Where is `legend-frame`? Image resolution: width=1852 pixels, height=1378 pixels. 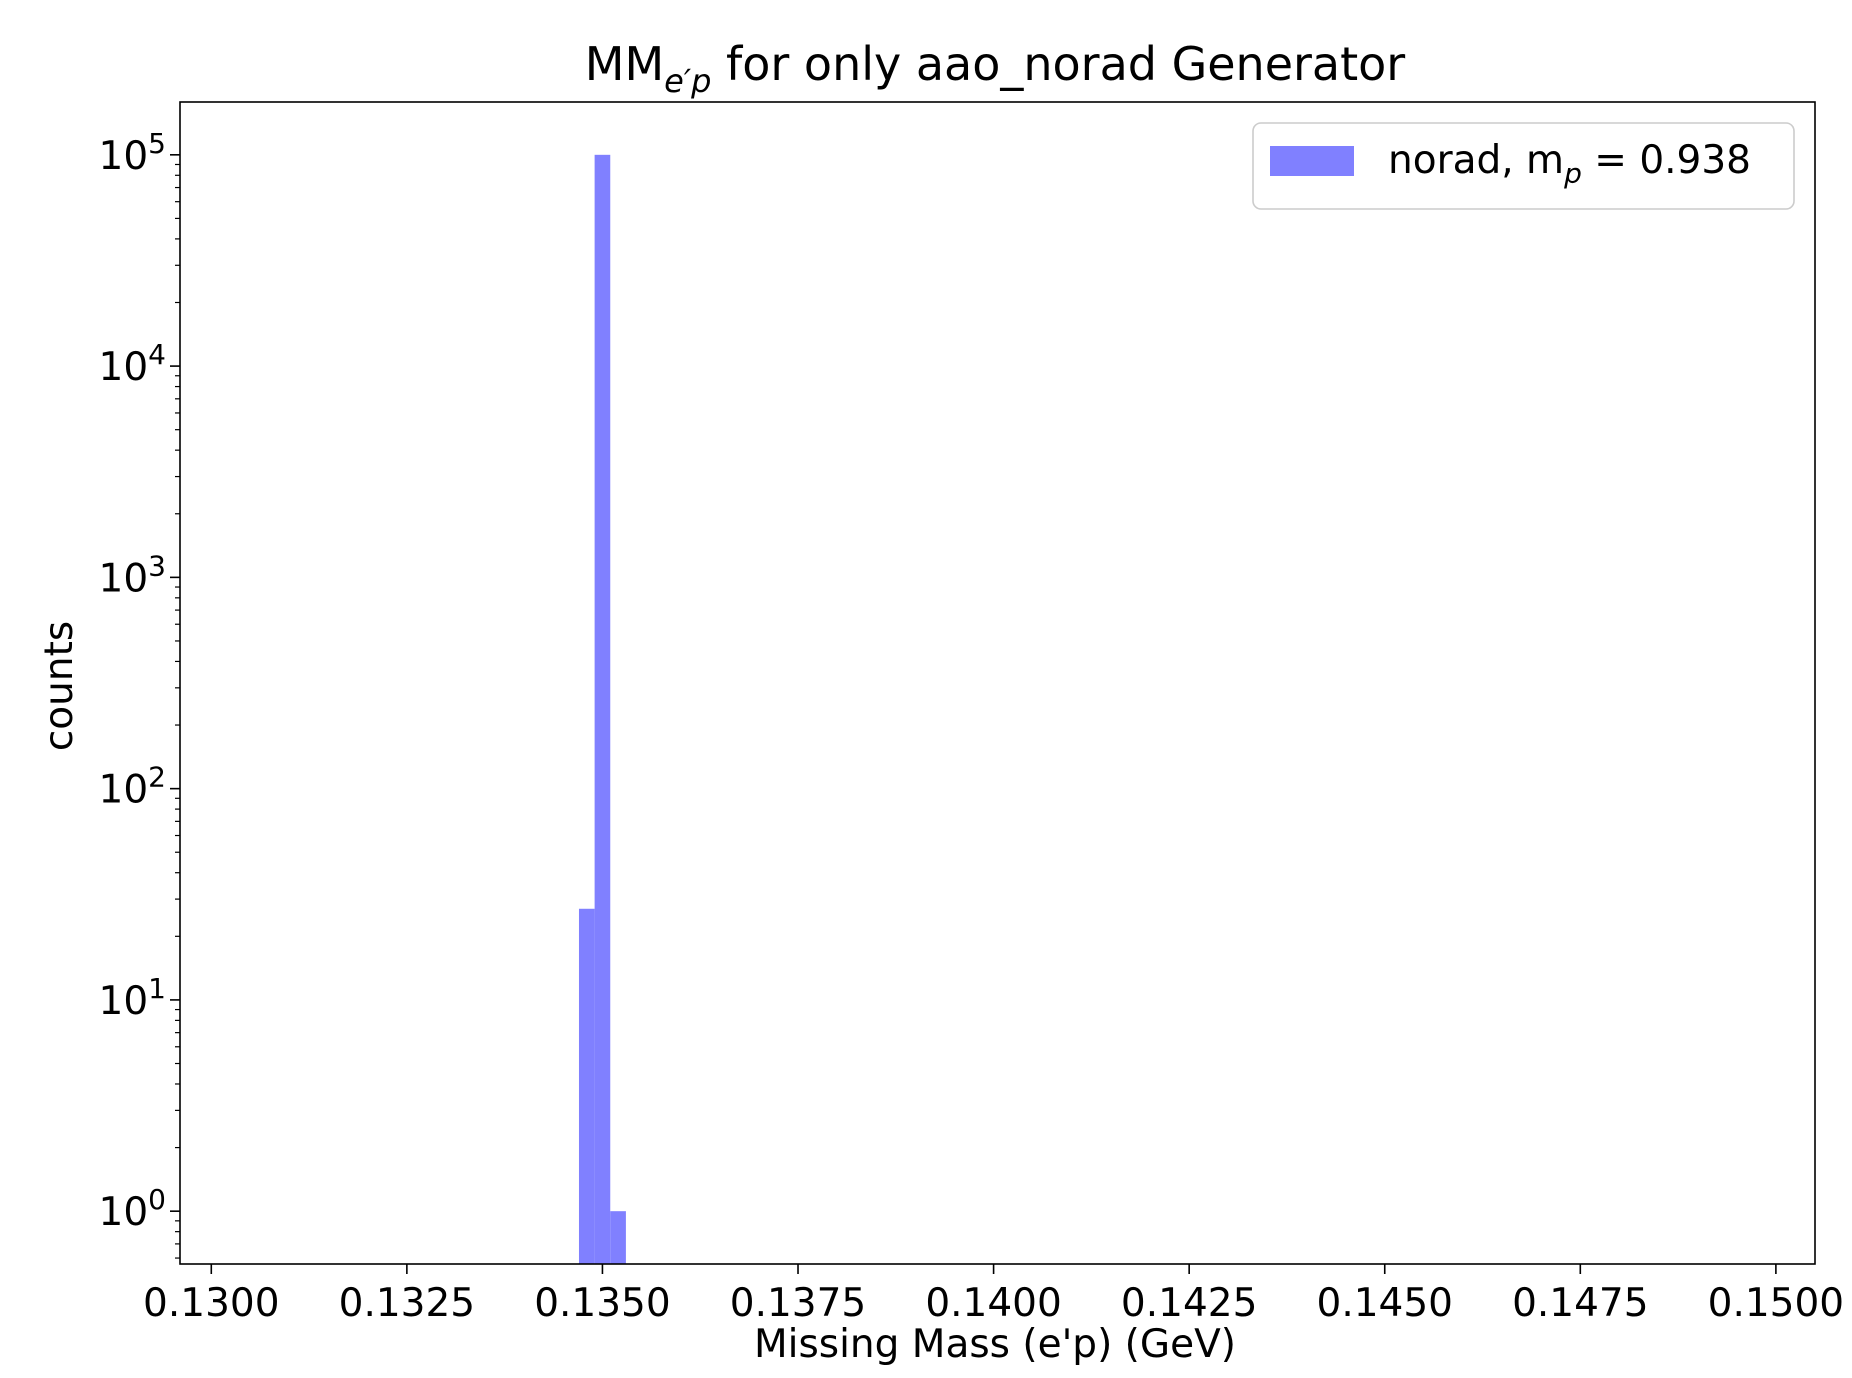 legend-frame is located at coordinates (1523, 166).